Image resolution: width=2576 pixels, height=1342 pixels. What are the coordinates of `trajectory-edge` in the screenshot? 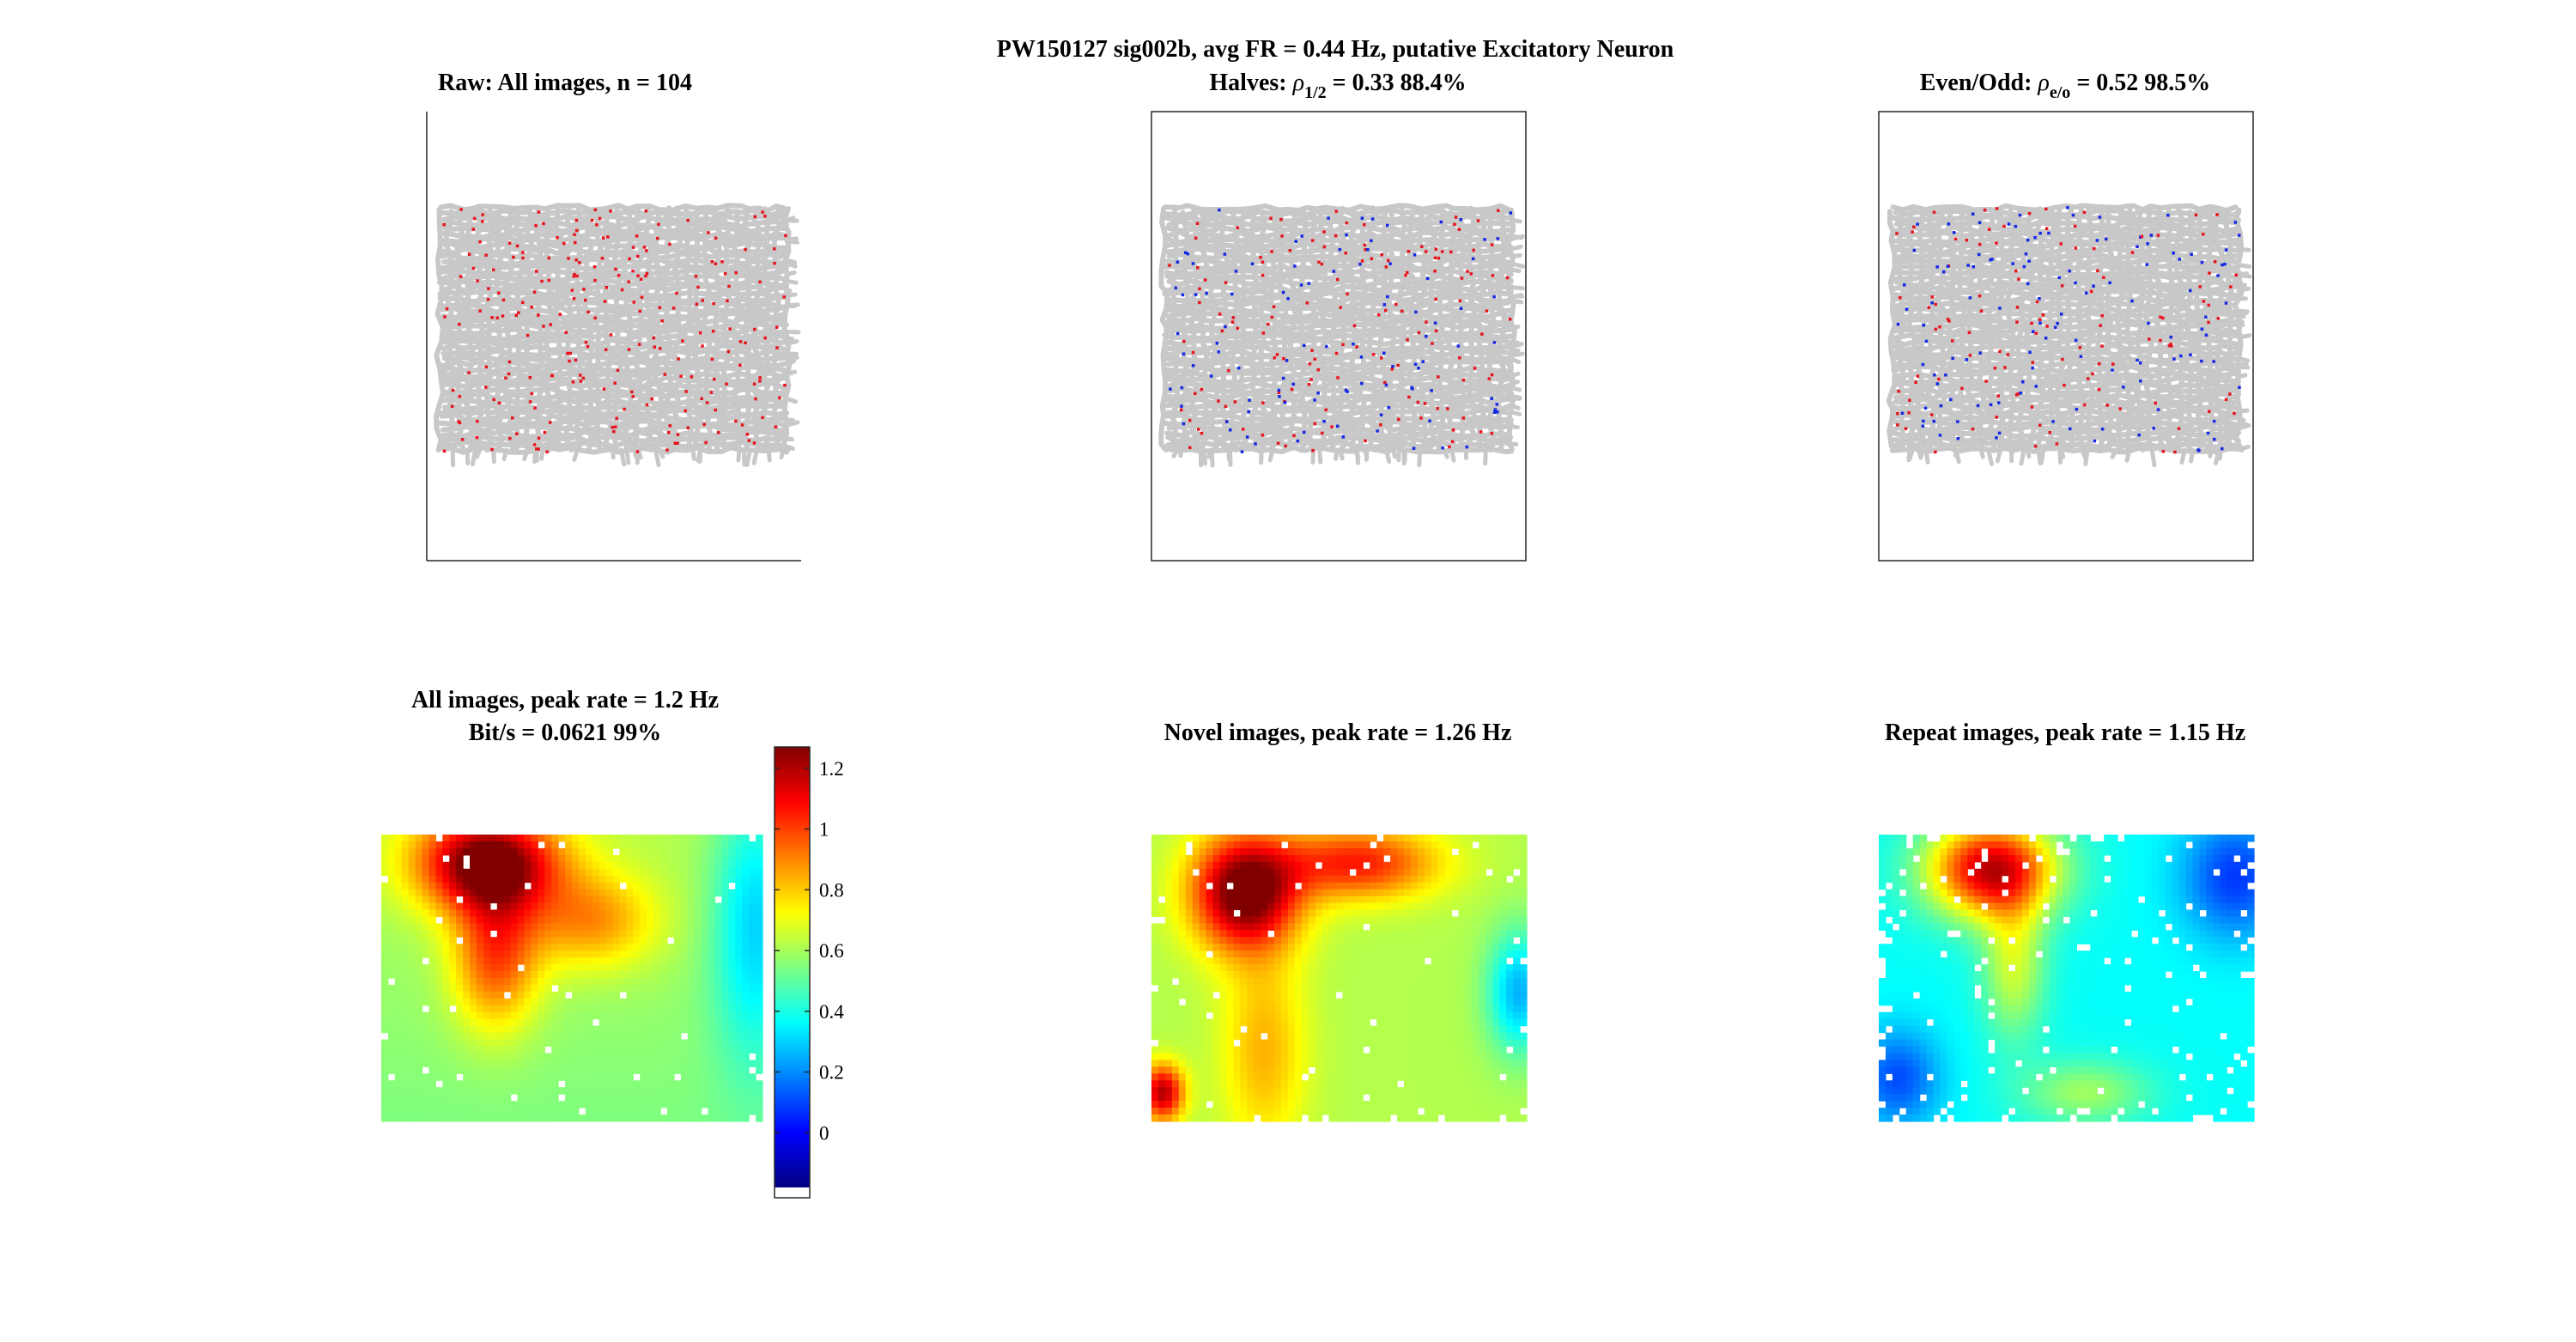 It's located at (2028, 453).